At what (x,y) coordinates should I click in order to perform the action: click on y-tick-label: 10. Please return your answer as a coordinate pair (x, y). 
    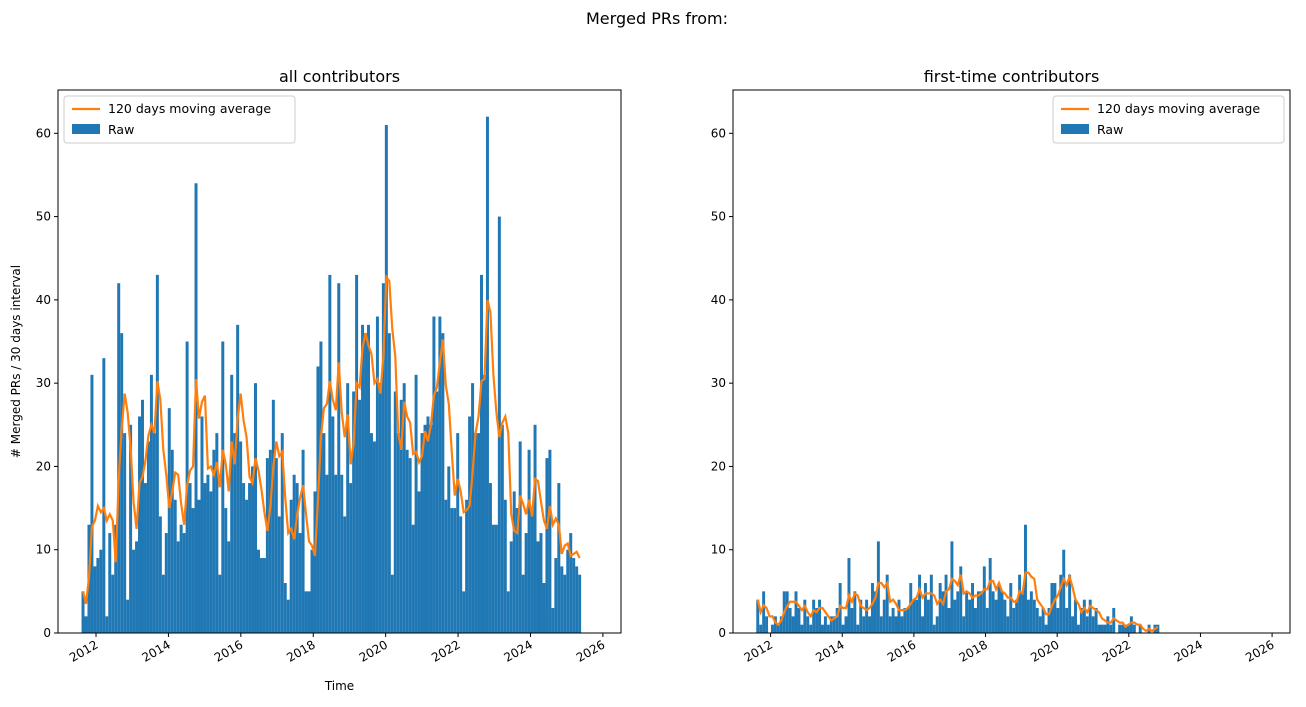
    Looking at the image, I should click on (43, 550).